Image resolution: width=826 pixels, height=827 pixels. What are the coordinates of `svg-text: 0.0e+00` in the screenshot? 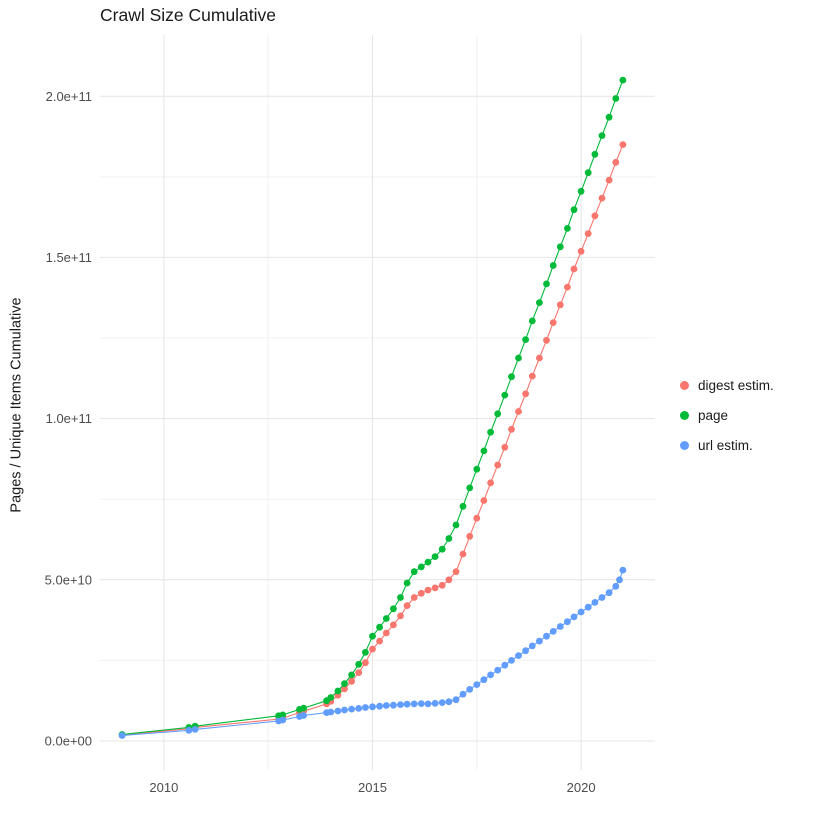 It's located at (68, 740).